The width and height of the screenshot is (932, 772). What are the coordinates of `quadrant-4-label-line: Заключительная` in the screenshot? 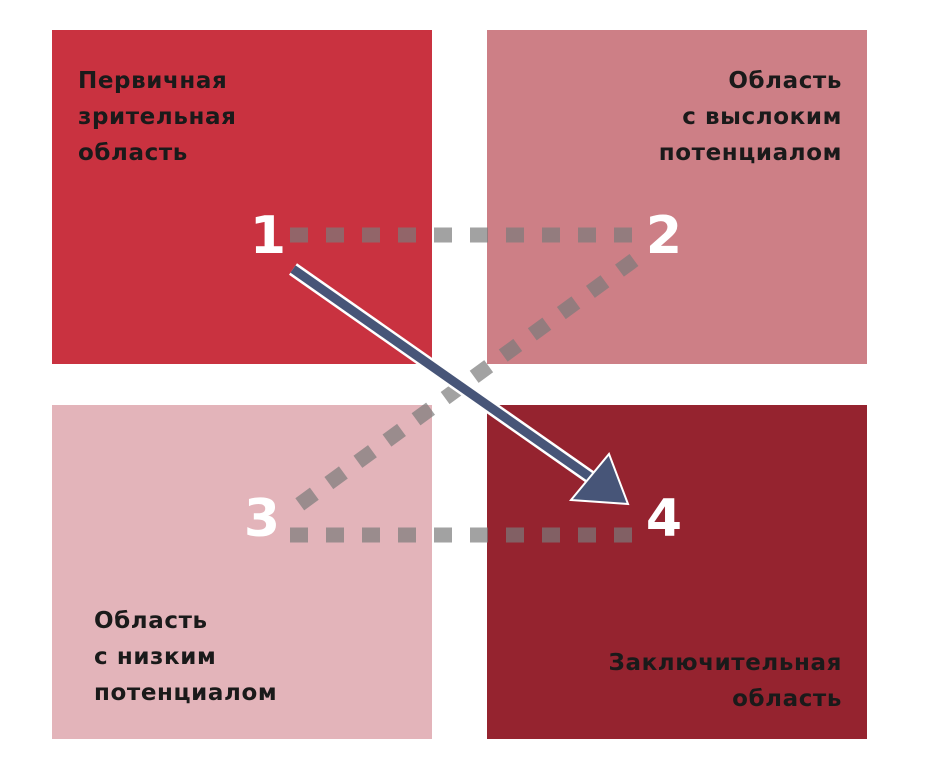 It's located at (725, 663).